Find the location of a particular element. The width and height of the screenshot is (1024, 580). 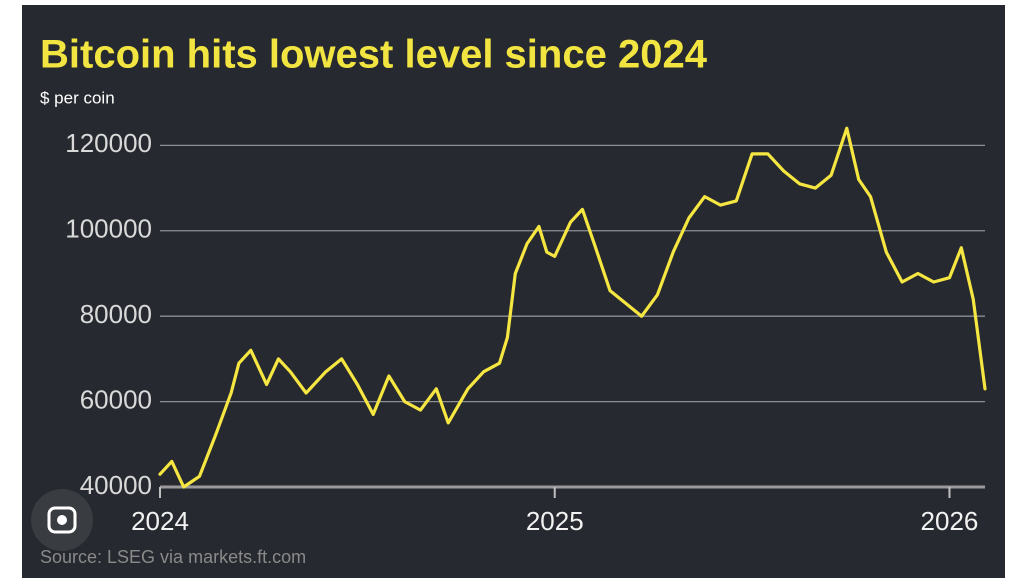

x-tick-label: 2025 is located at coordinates (555, 521).